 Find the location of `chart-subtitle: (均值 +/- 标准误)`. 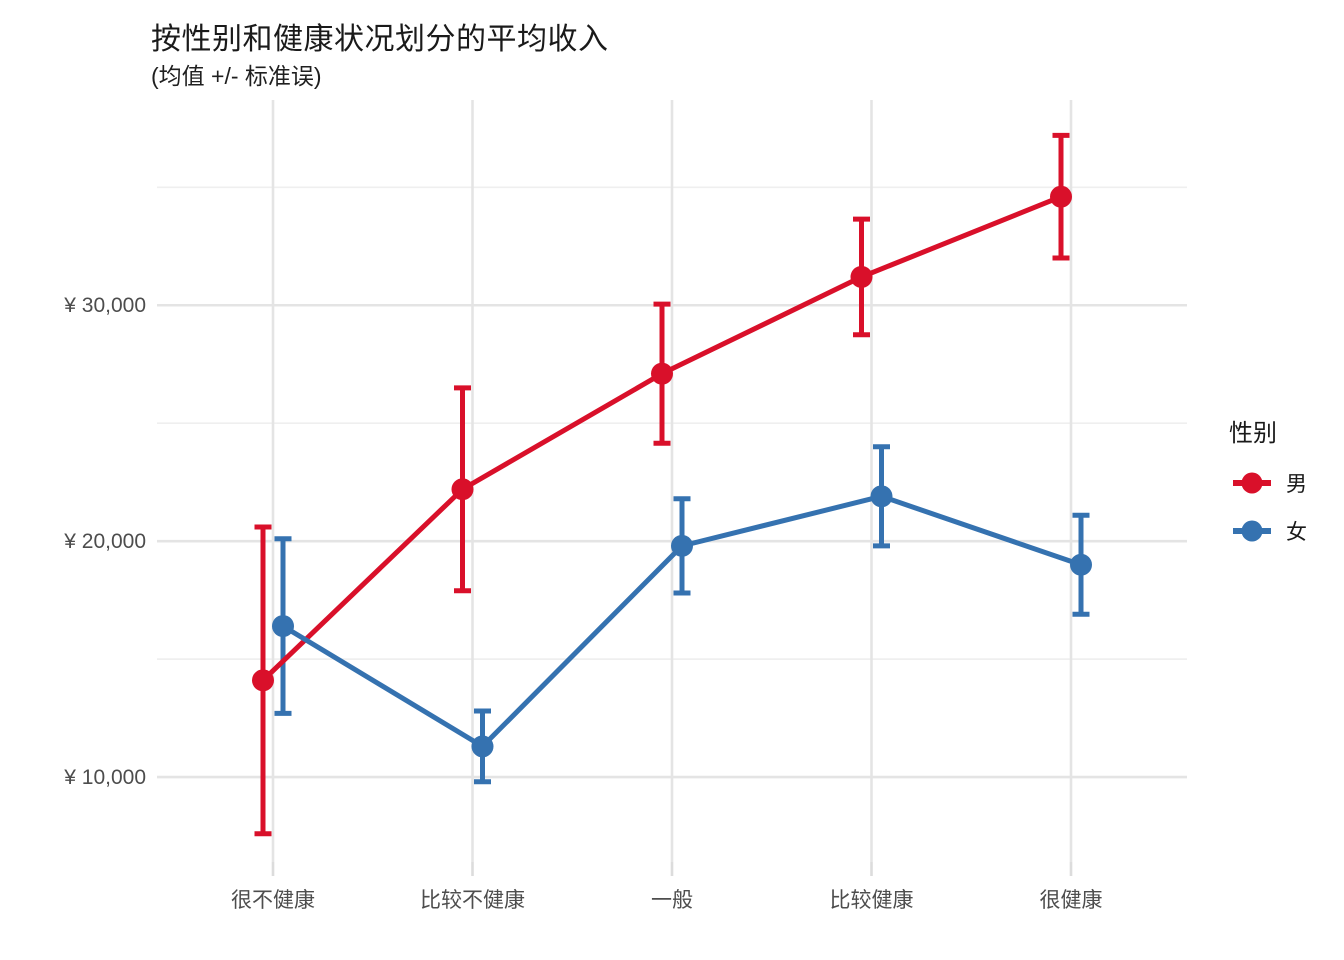

chart-subtitle: (均值 +/- 标准误) is located at coordinates (236, 76).